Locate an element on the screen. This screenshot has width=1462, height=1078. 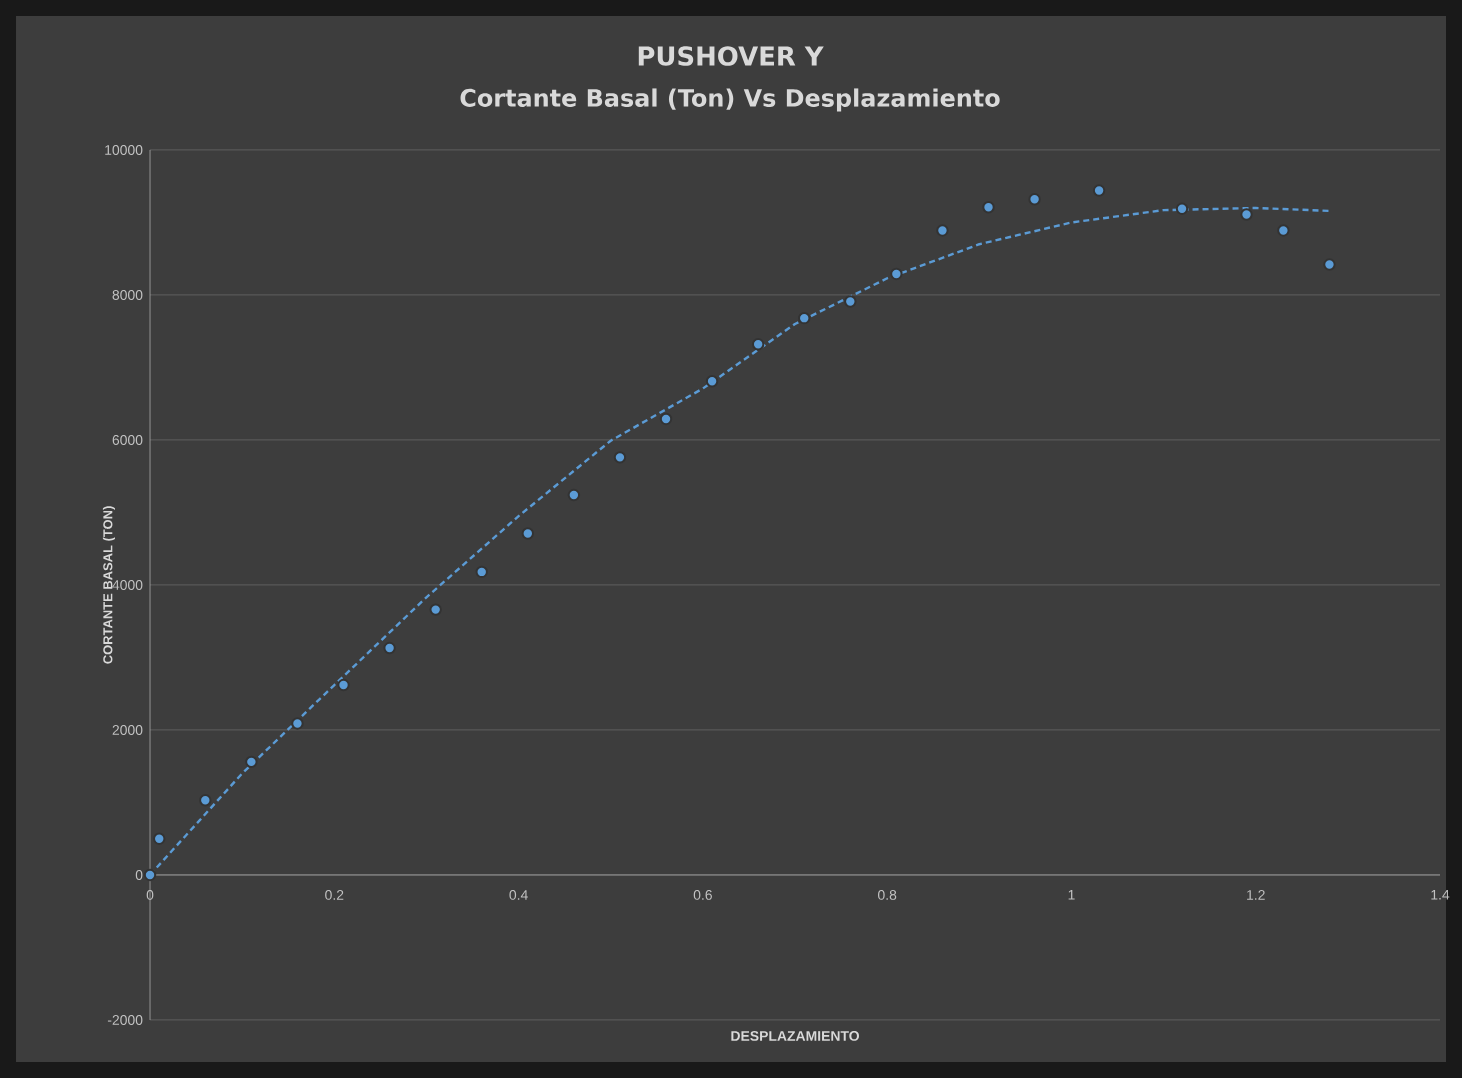
chart-title: PUSHOVER Y is located at coordinates (731, 56).